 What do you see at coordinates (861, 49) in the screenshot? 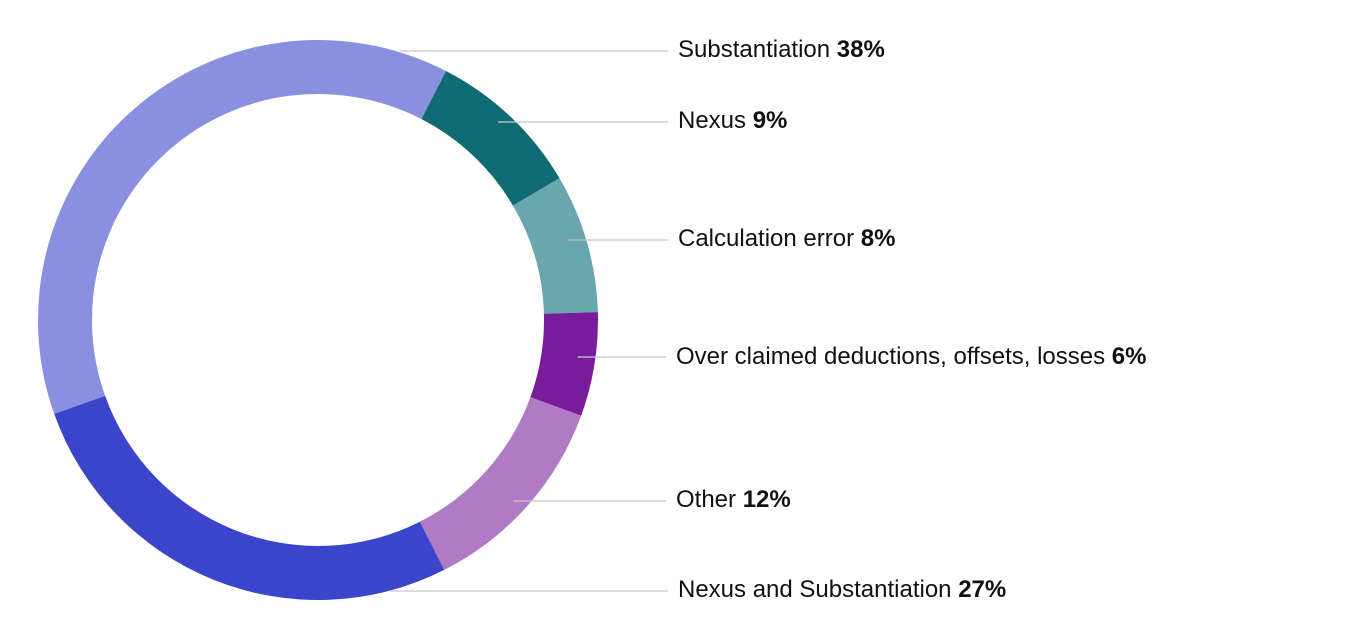
I see `slice-label-value: 38%` at bounding box center [861, 49].